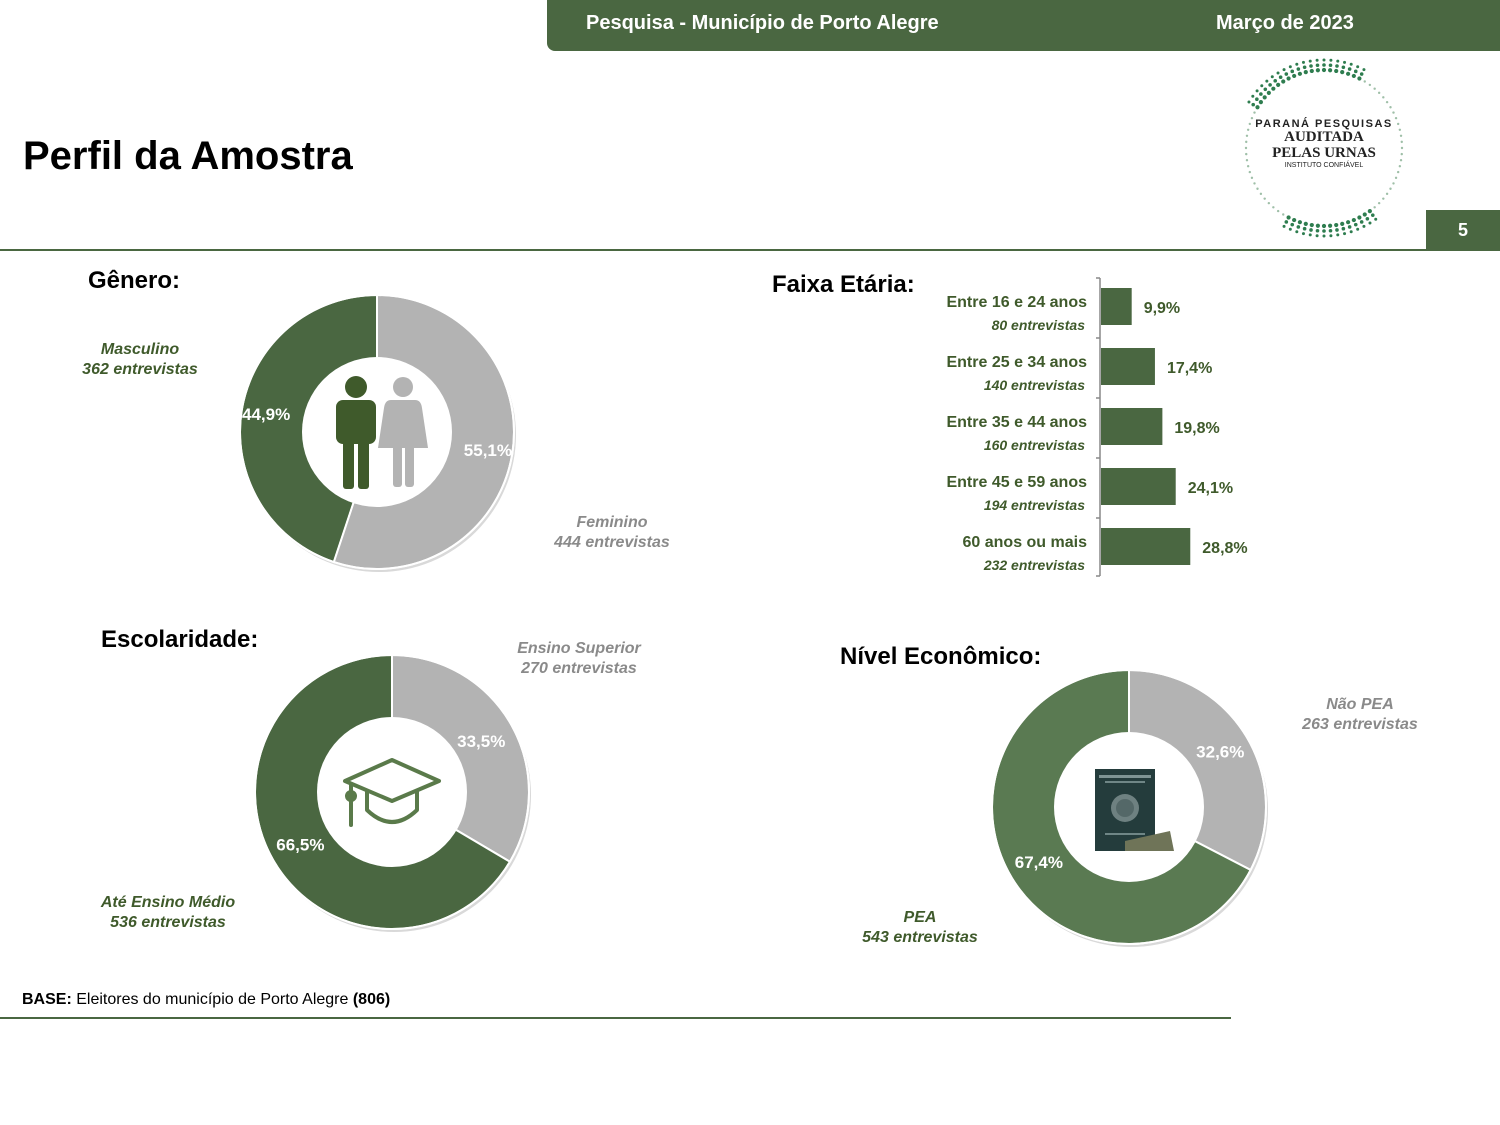 This screenshot has height=1125, width=1500. Describe the element at coordinates (1016, 422) in the screenshot. I see `faixa-category-label-2: Entre 35 e 44 anos` at that location.